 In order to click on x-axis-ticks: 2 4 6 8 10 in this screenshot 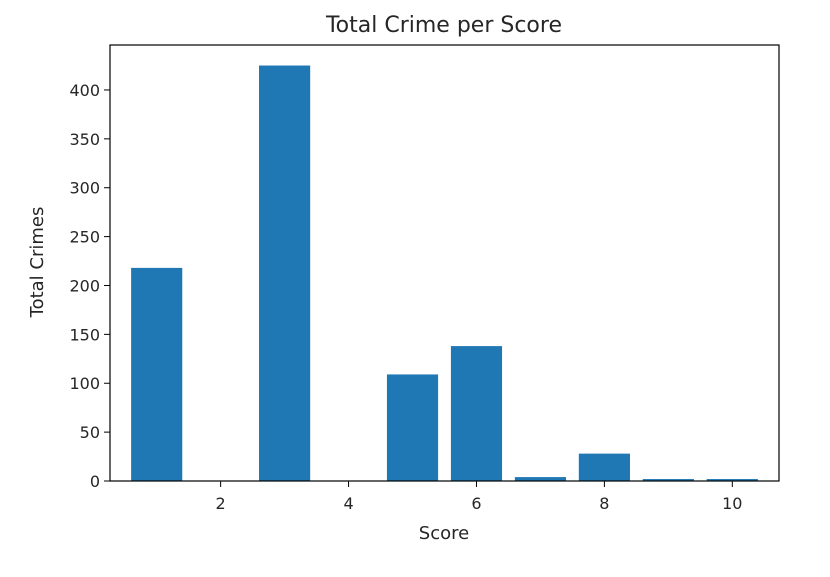, I will do `click(479, 497)`.